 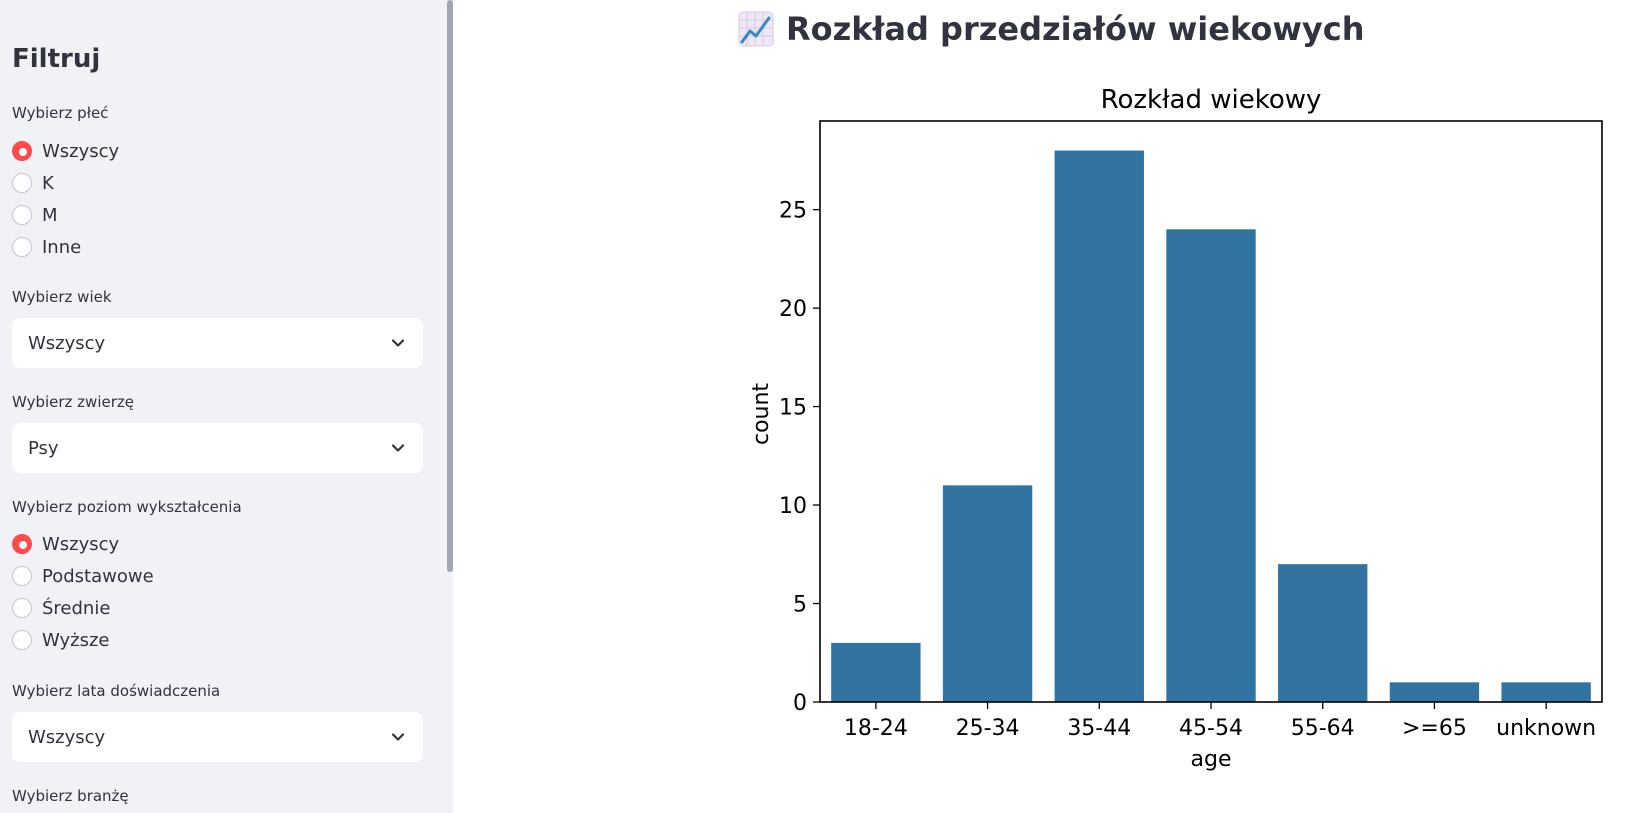 I want to click on education-label: Wybierz poziom wykształcenia, so click(x=127, y=507).